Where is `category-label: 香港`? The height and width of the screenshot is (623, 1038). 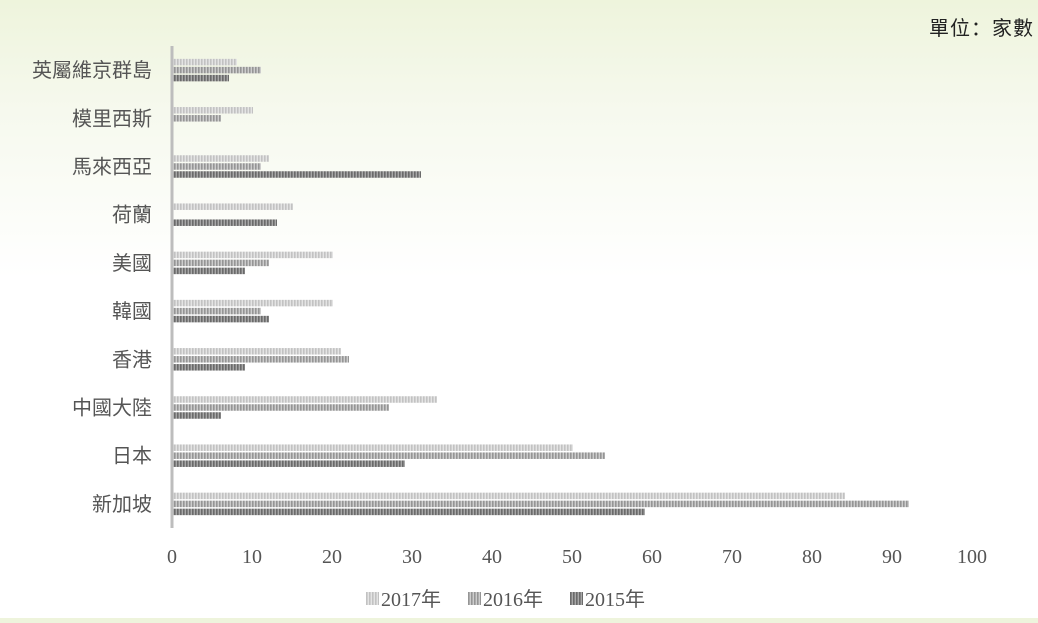 category-label: 香港 is located at coordinates (132, 359).